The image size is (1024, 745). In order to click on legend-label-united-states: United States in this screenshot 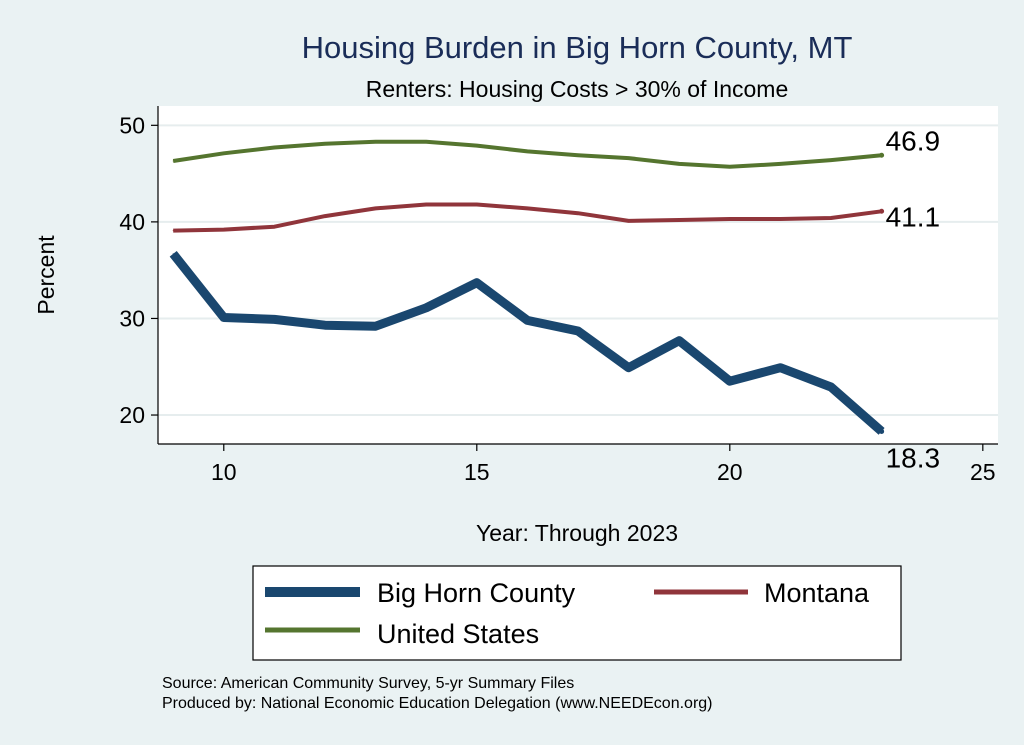, I will do `click(458, 634)`.